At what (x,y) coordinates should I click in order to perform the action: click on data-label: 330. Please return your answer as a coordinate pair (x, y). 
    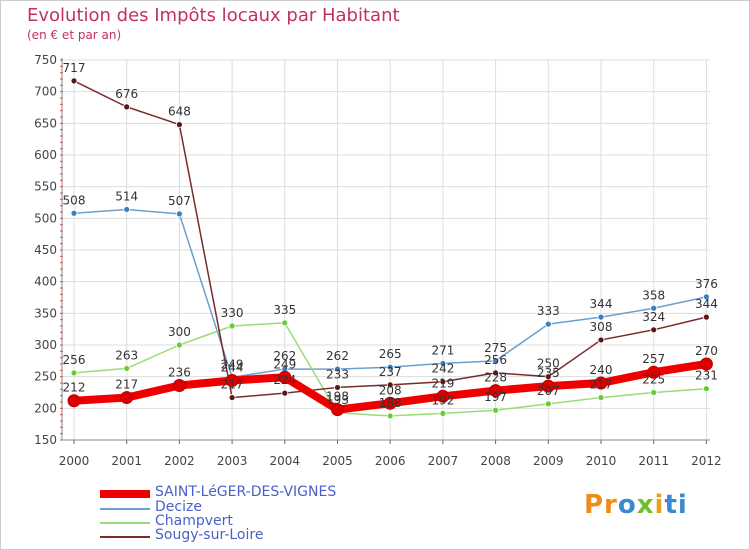
    Looking at the image, I should click on (232, 313).